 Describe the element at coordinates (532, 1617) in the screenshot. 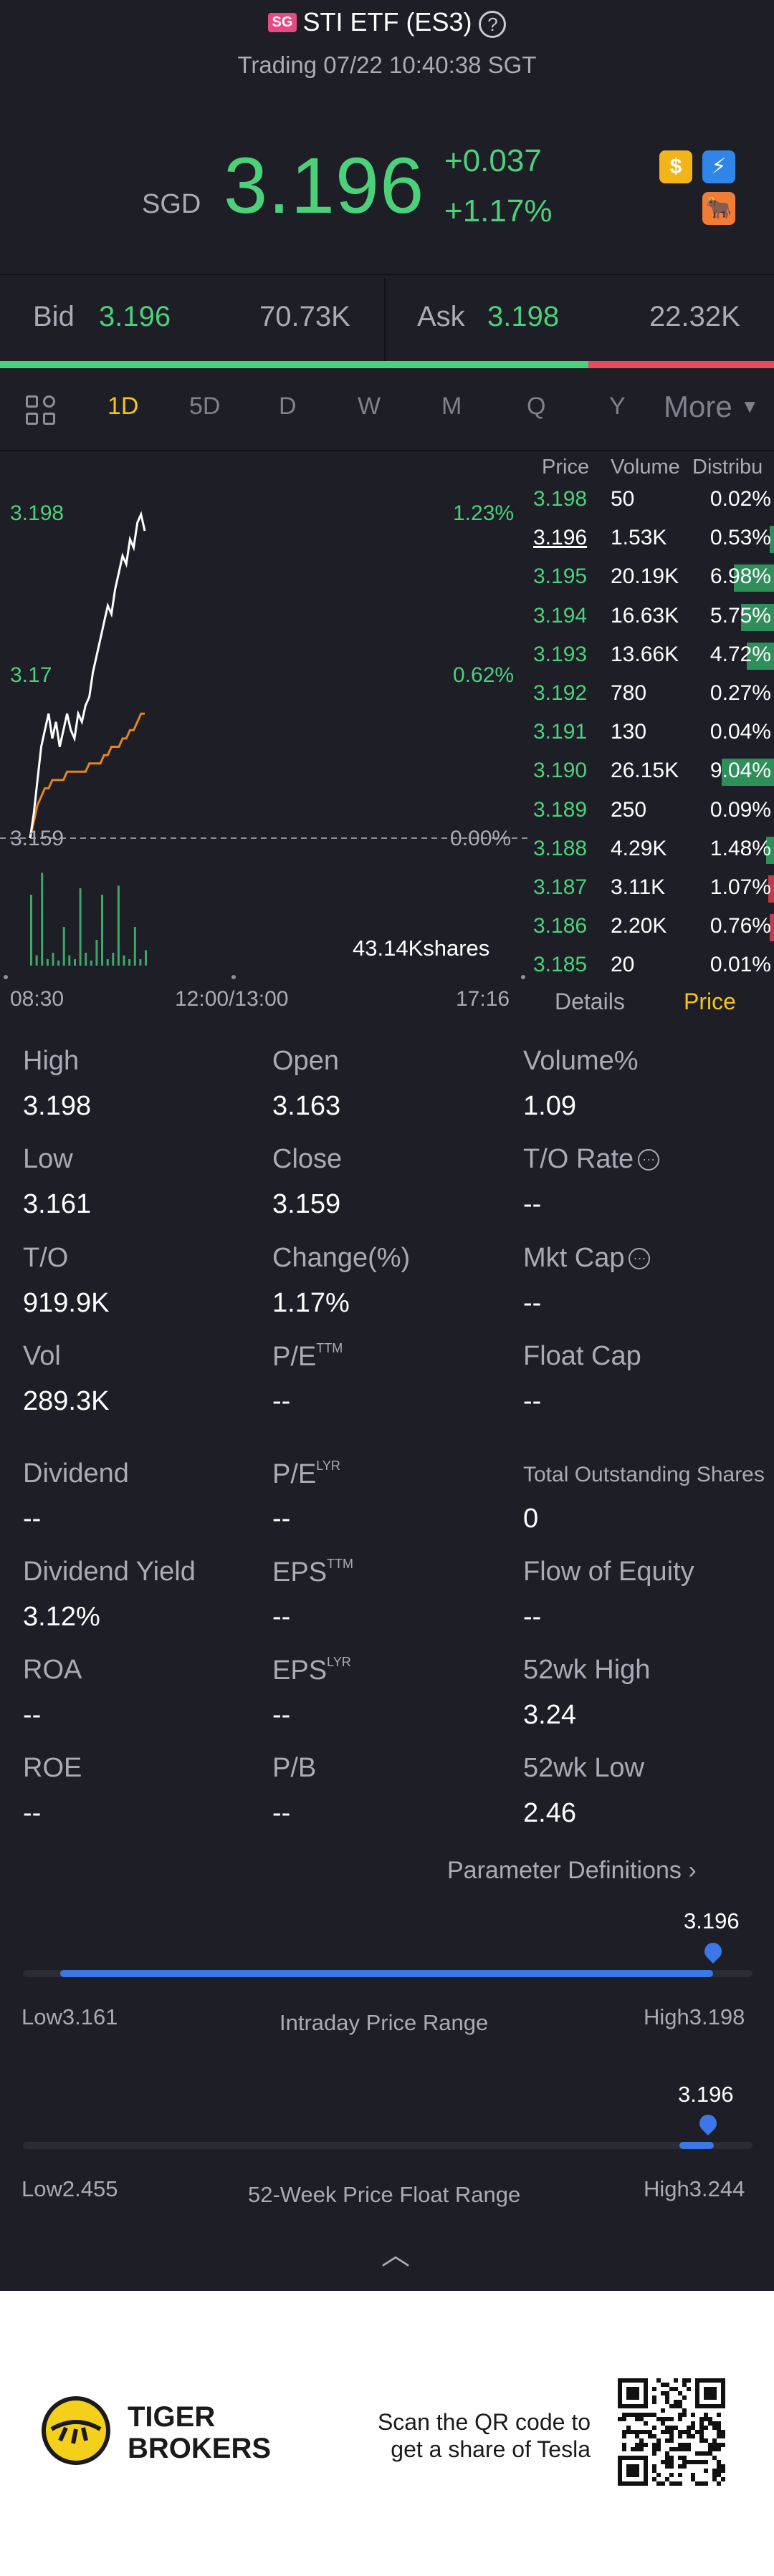

I see `stat-value: --` at that location.